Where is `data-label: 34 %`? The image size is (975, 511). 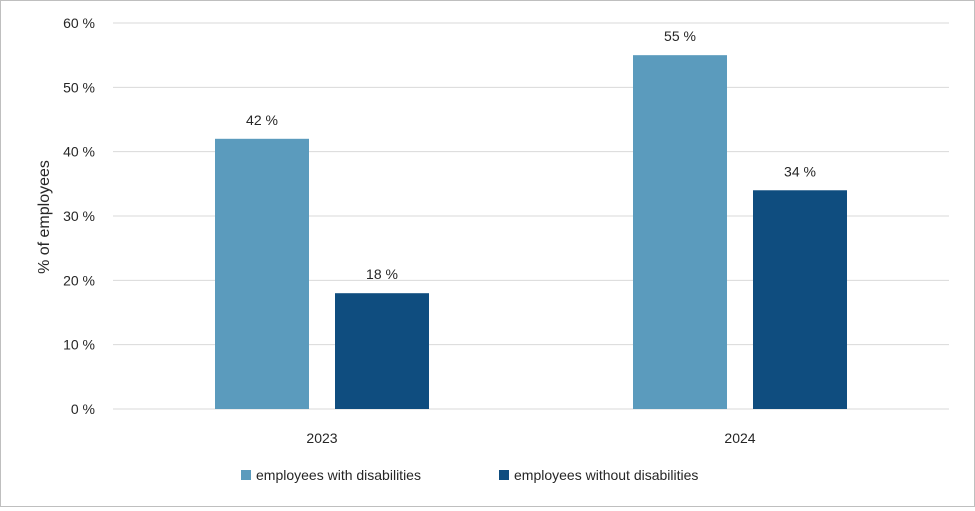
data-label: 34 % is located at coordinates (800, 171).